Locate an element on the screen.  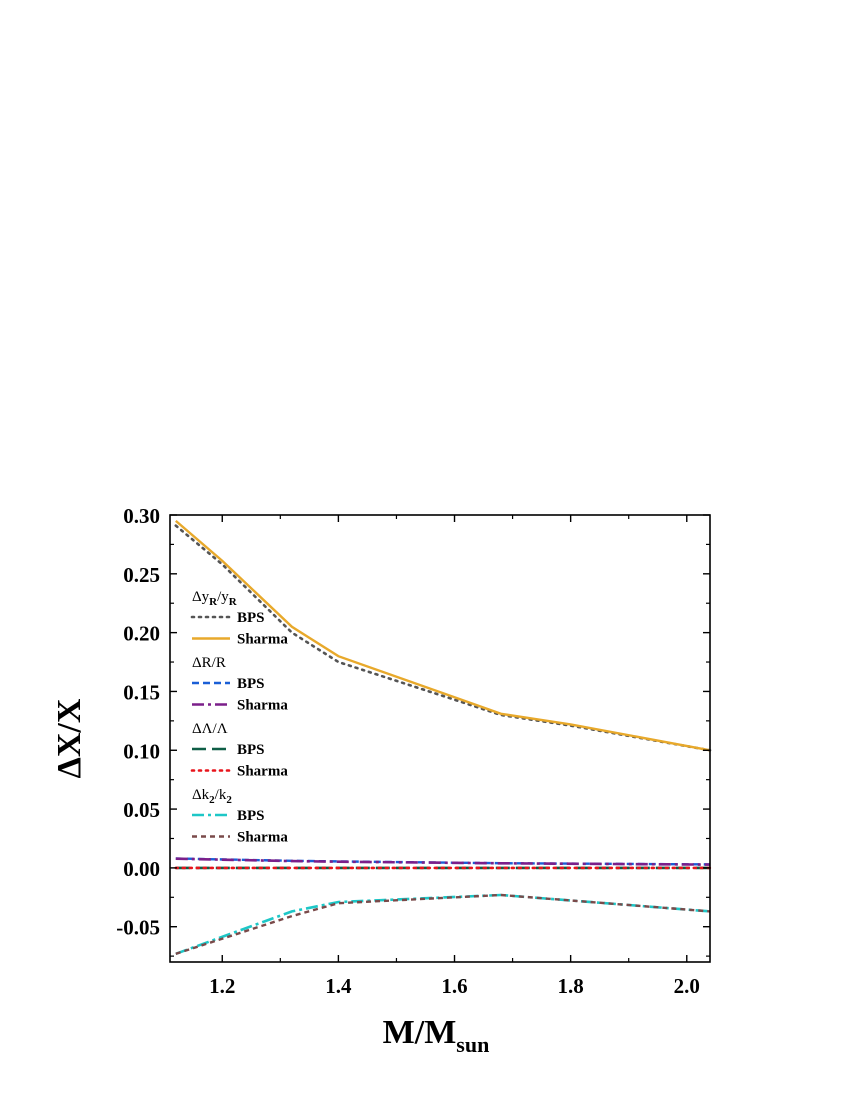
y-tick-label: -0.05 is located at coordinates (138, 928).